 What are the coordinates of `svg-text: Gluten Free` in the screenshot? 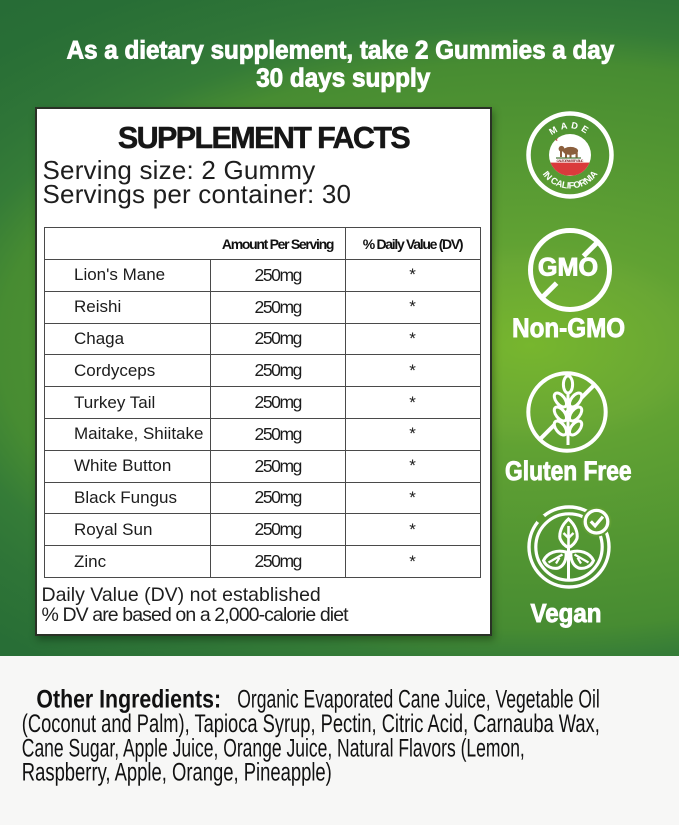 It's located at (568, 471).